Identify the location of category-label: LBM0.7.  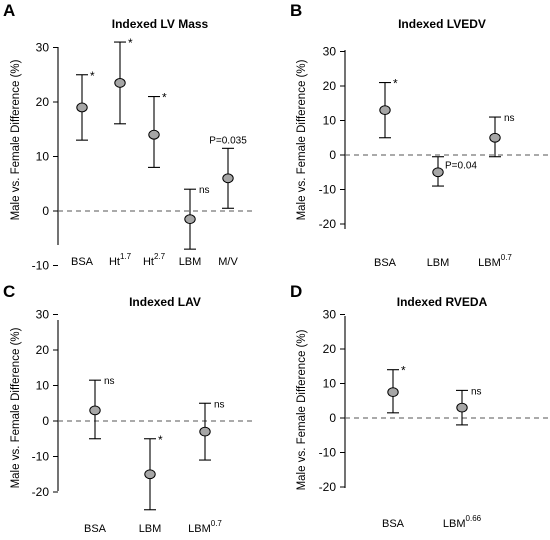
(495, 261).